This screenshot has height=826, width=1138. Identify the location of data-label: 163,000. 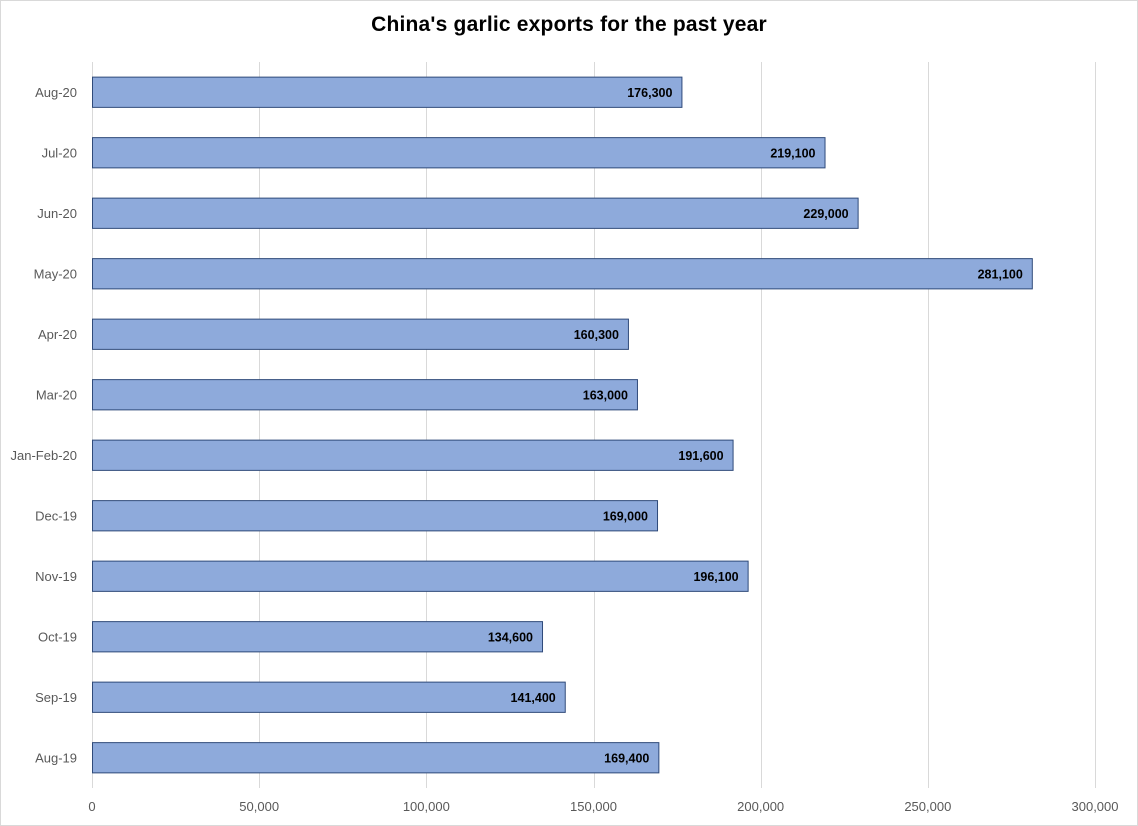
(605, 395).